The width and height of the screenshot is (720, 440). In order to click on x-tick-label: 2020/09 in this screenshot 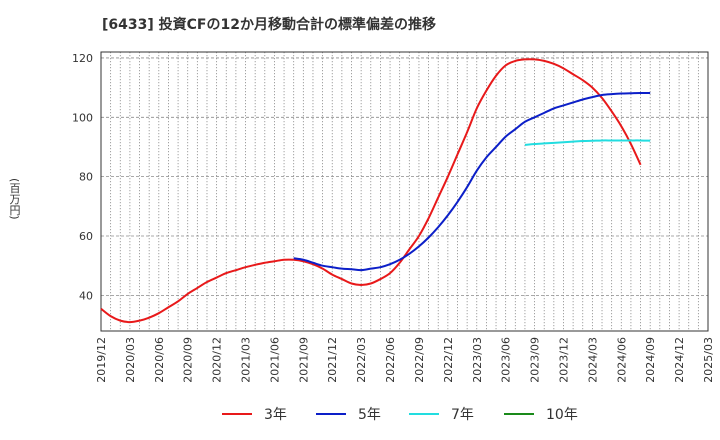, I will do `click(188, 360)`.